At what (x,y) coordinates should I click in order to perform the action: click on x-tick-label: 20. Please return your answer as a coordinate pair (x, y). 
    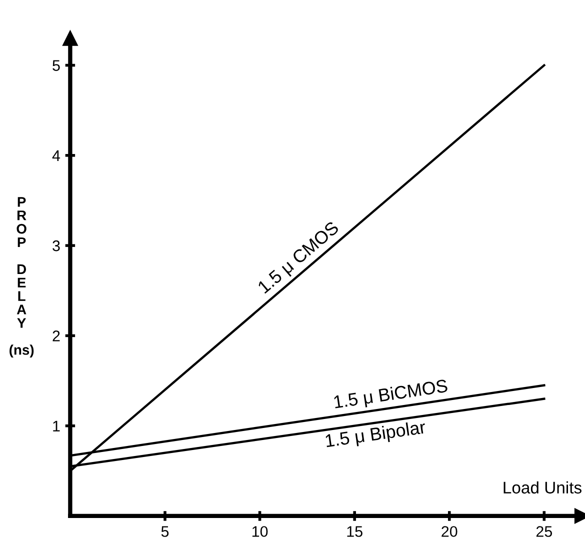
    Looking at the image, I should click on (450, 531).